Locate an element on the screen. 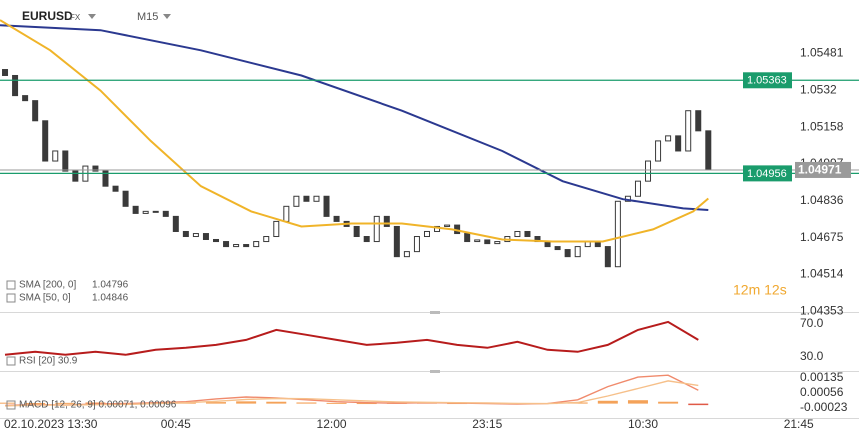 The width and height of the screenshot is (859, 439). legend-value: 1.04796 is located at coordinates (110, 285).